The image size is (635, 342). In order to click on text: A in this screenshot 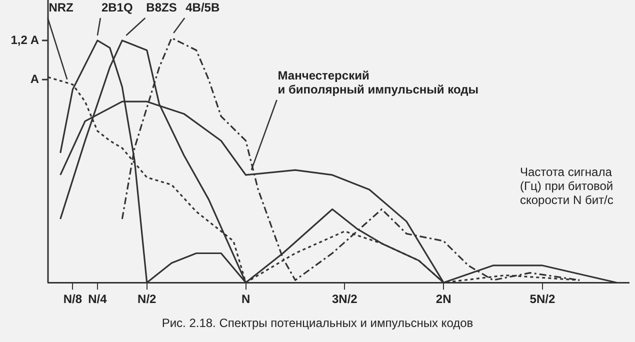, I will do `click(35, 79)`.